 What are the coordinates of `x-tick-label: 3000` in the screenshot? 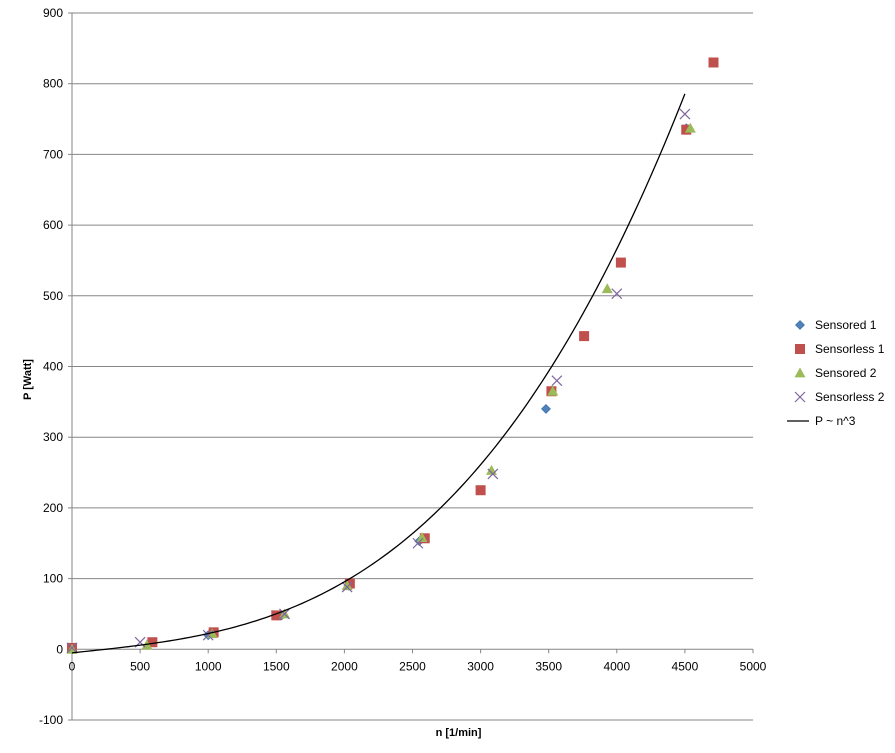 It's located at (480, 666).